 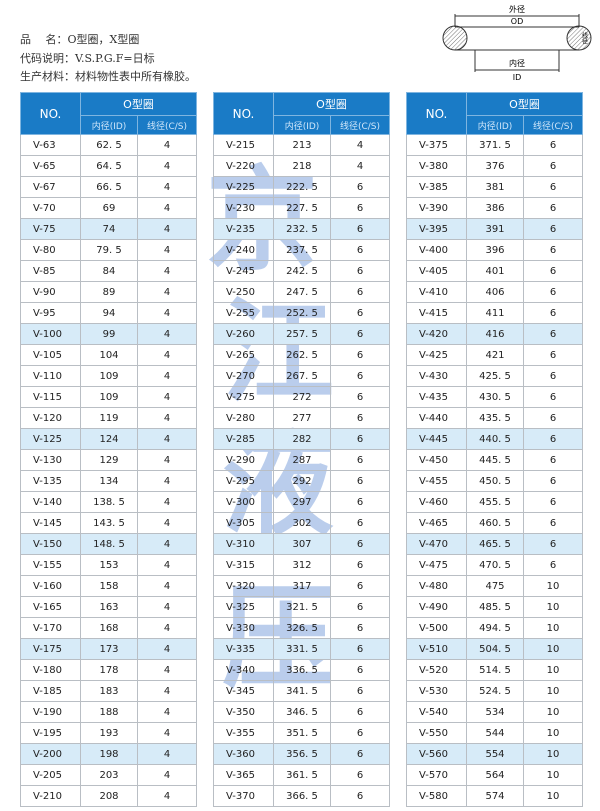 I want to click on table-row: V-165 163 4, so click(x=109, y=607).